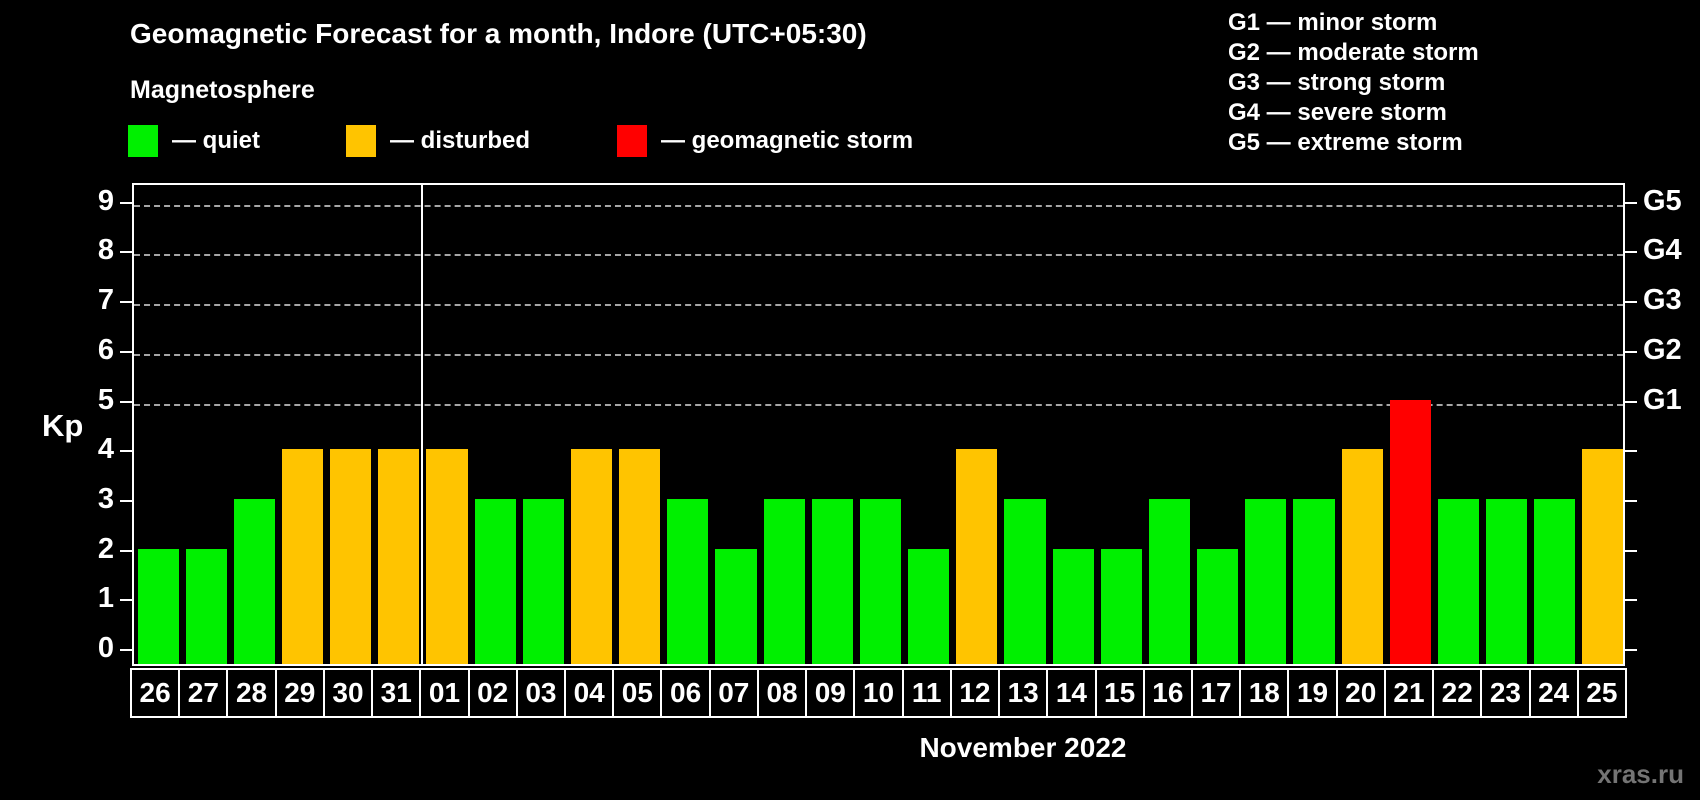  I want to click on day-label-12: 12, so click(975, 693).